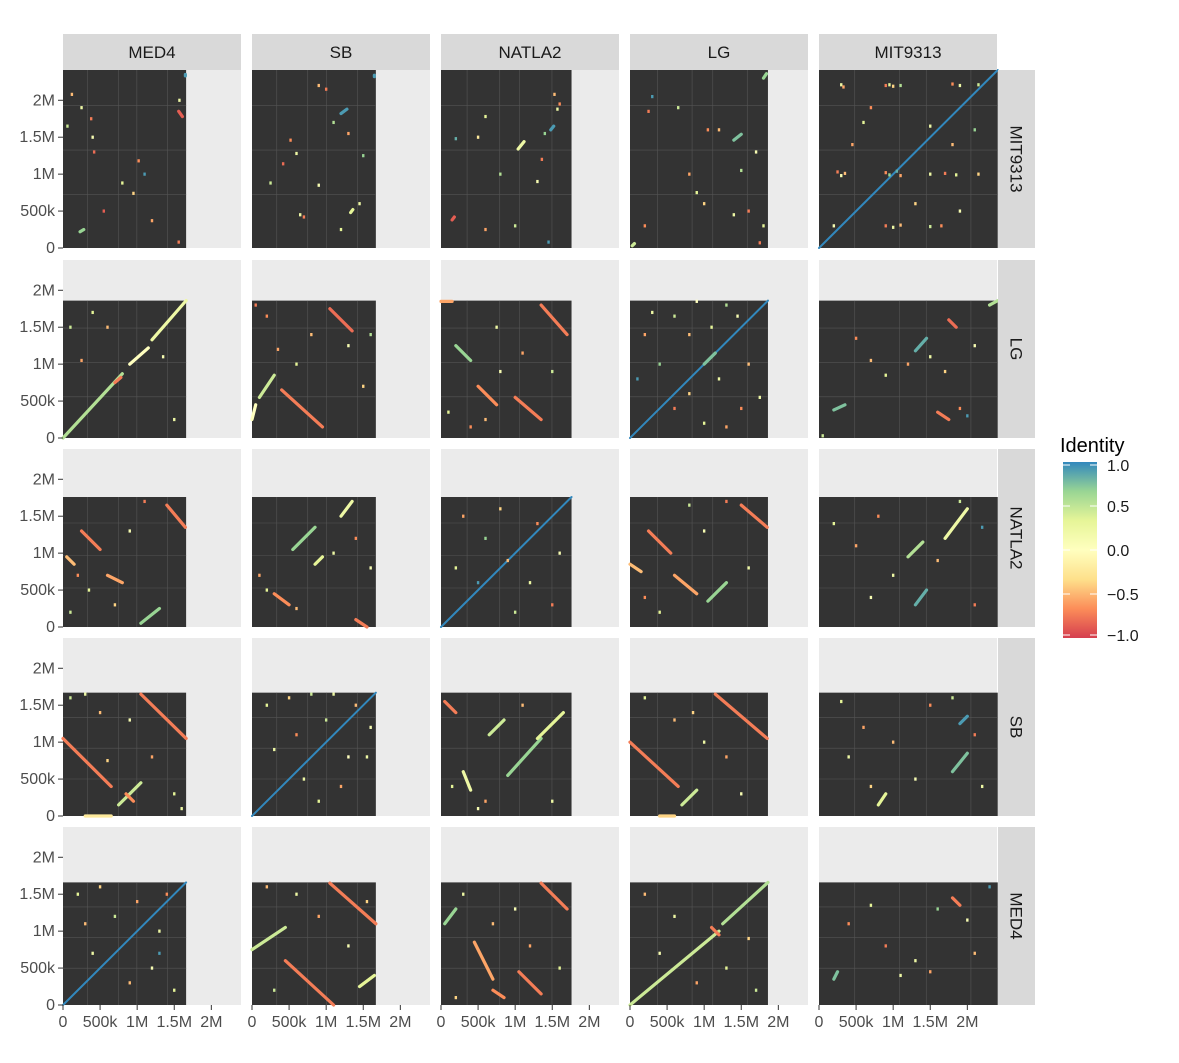 The image size is (1179, 1063). Describe the element at coordinates (152, 538) in the screenshot. I see `panel-natla2-vs-med4` at that location.